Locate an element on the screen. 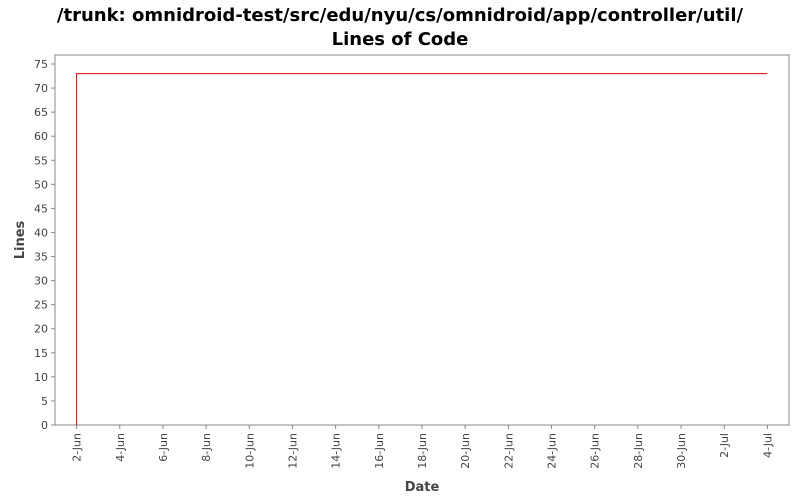 This screenshot has height=500, width=800. x-tick-label: 26-Jun is located at coordinates (595, 451).